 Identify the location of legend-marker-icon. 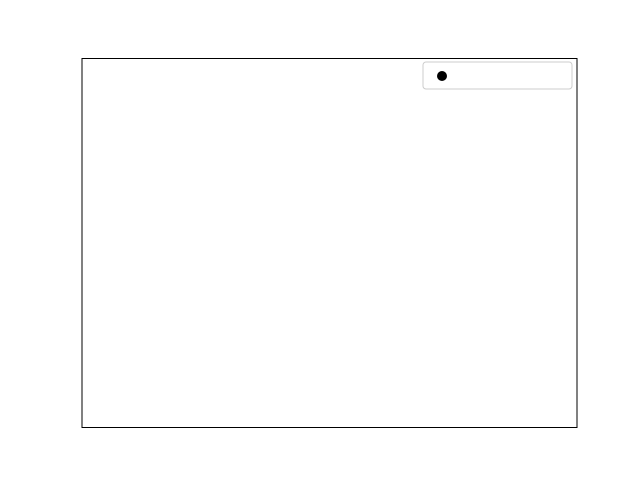
(442, 76).